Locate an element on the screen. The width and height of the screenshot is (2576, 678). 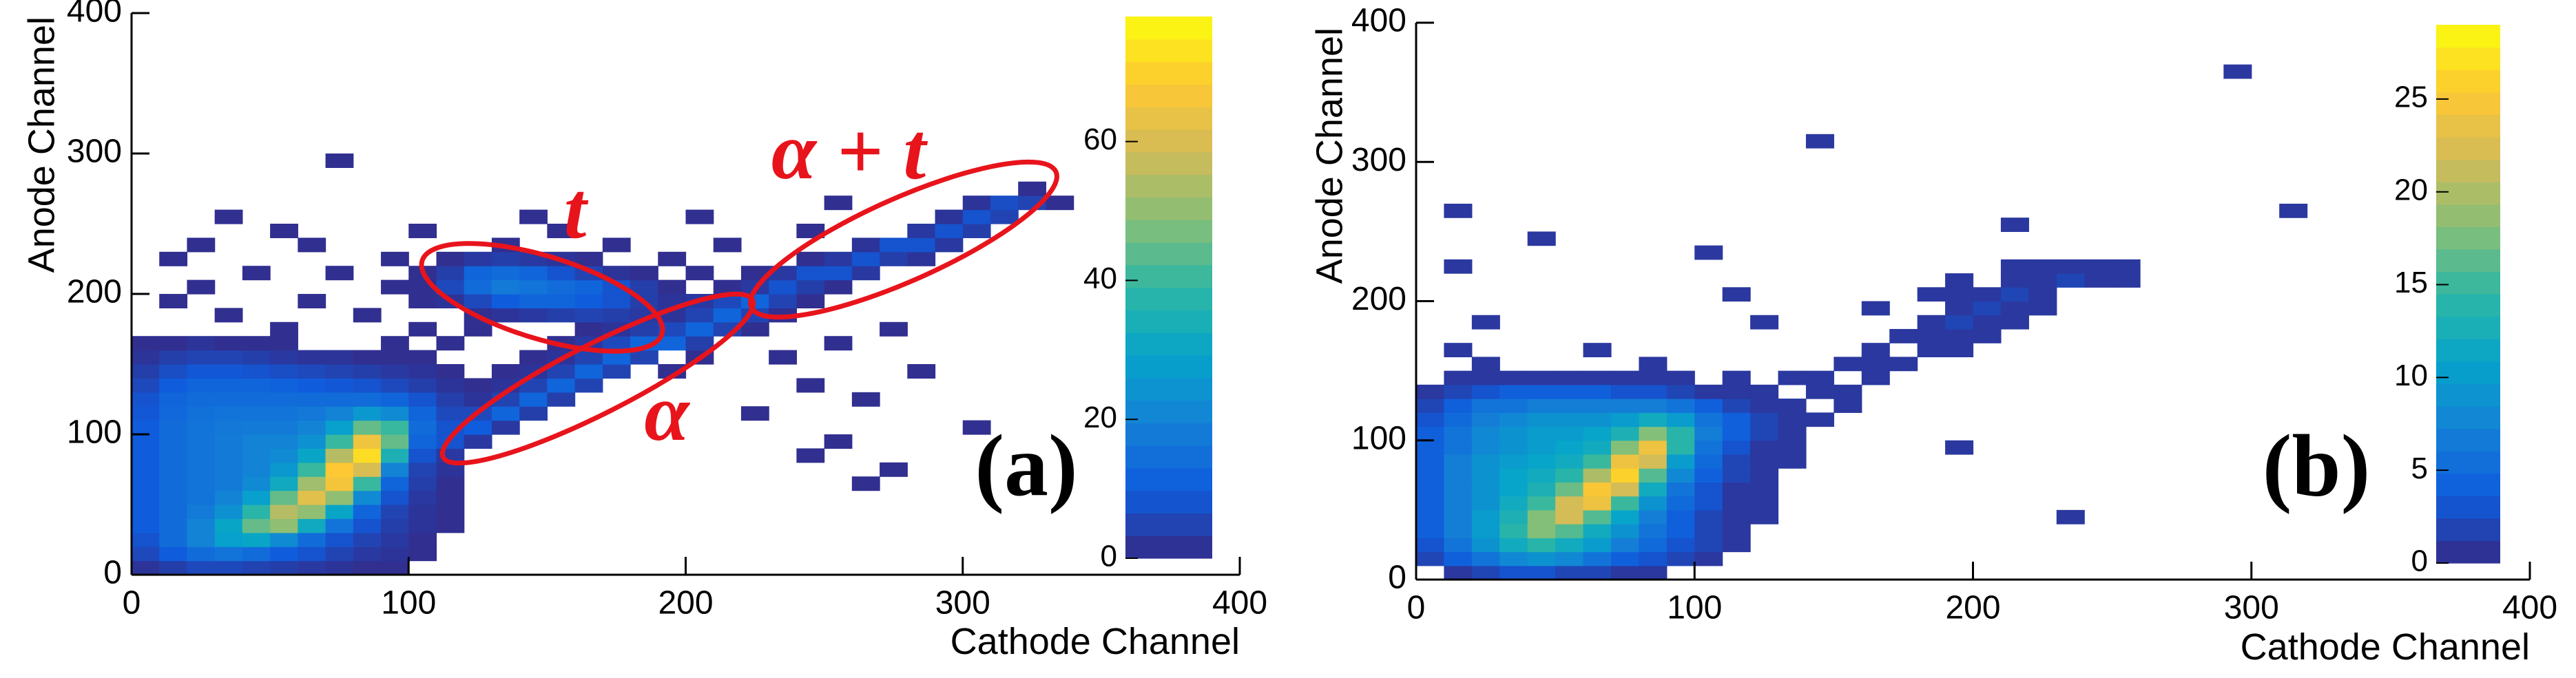
colorbar-tick-label: 40 is located at coordinates (1100, 278).